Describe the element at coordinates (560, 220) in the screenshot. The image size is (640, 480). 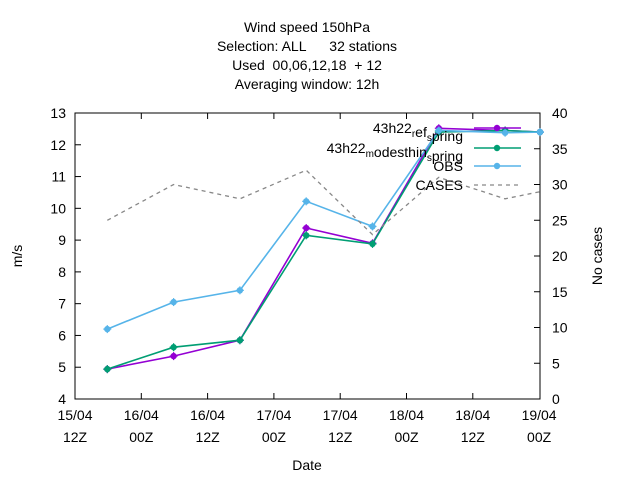
I see `y2-tick-label: 25` at that location.